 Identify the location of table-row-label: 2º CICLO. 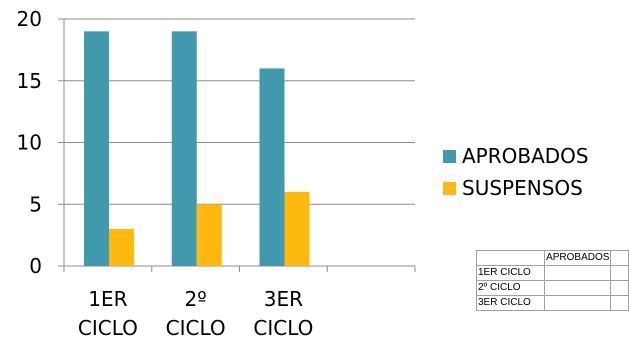
(510, 288).